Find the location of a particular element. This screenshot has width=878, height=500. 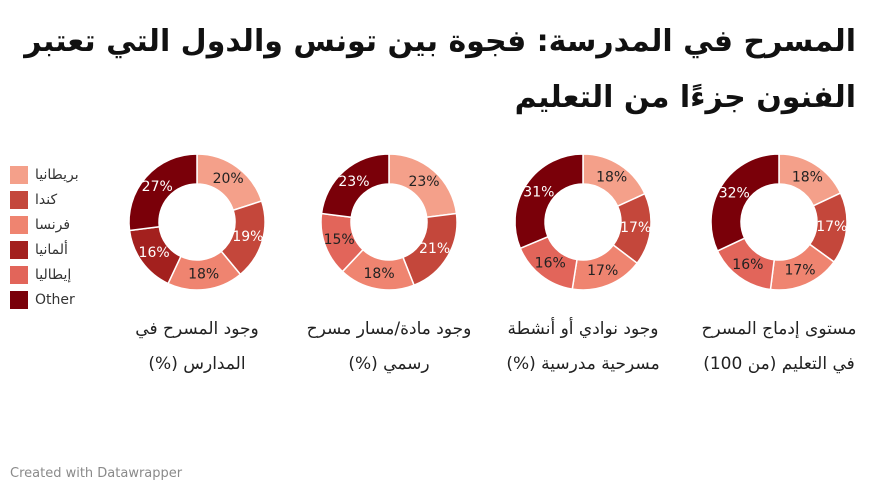

legend: بريطانيا كندا فرنسا ألمانيا إيطاليا Other is located at coordinates (44, 237).